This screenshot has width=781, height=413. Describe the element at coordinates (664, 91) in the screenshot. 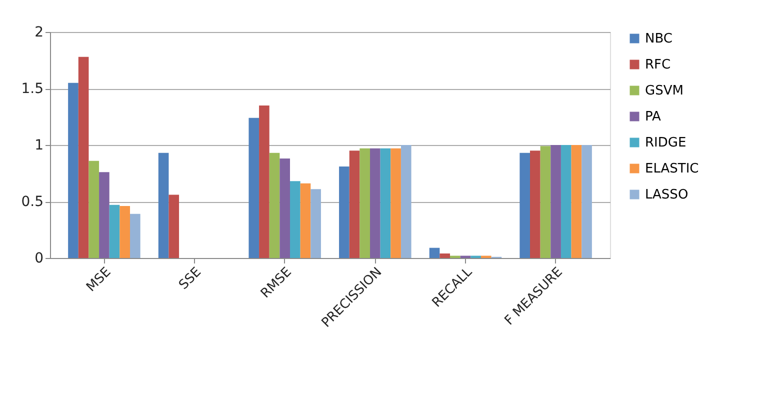

I see `legend-label: GSVM` at that location.